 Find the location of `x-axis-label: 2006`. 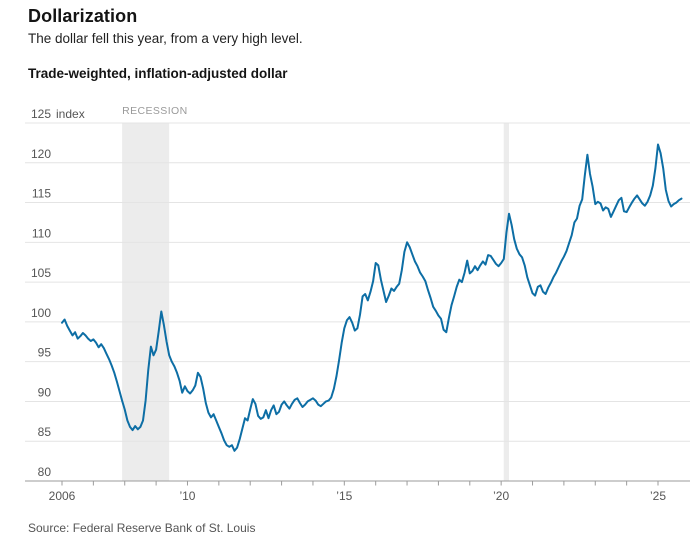

x-axis-label: 2006 is located at coordinates (62, 496).